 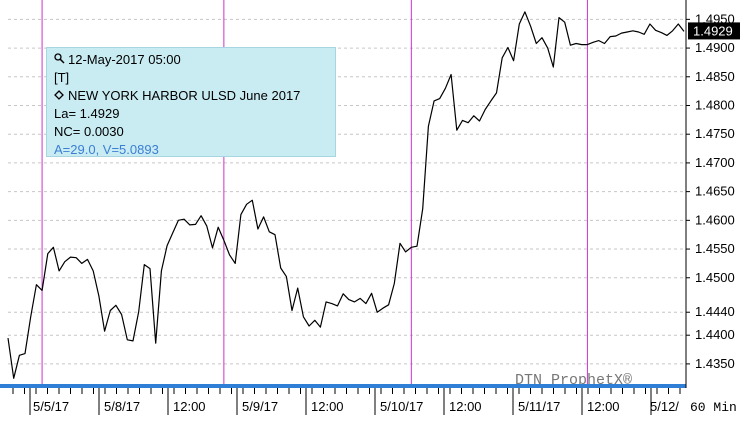 What do you see at coordinates (715, 363) in the screenshot?
I see `y-tick-label: 1.4350` at bounding box center [715, 363].